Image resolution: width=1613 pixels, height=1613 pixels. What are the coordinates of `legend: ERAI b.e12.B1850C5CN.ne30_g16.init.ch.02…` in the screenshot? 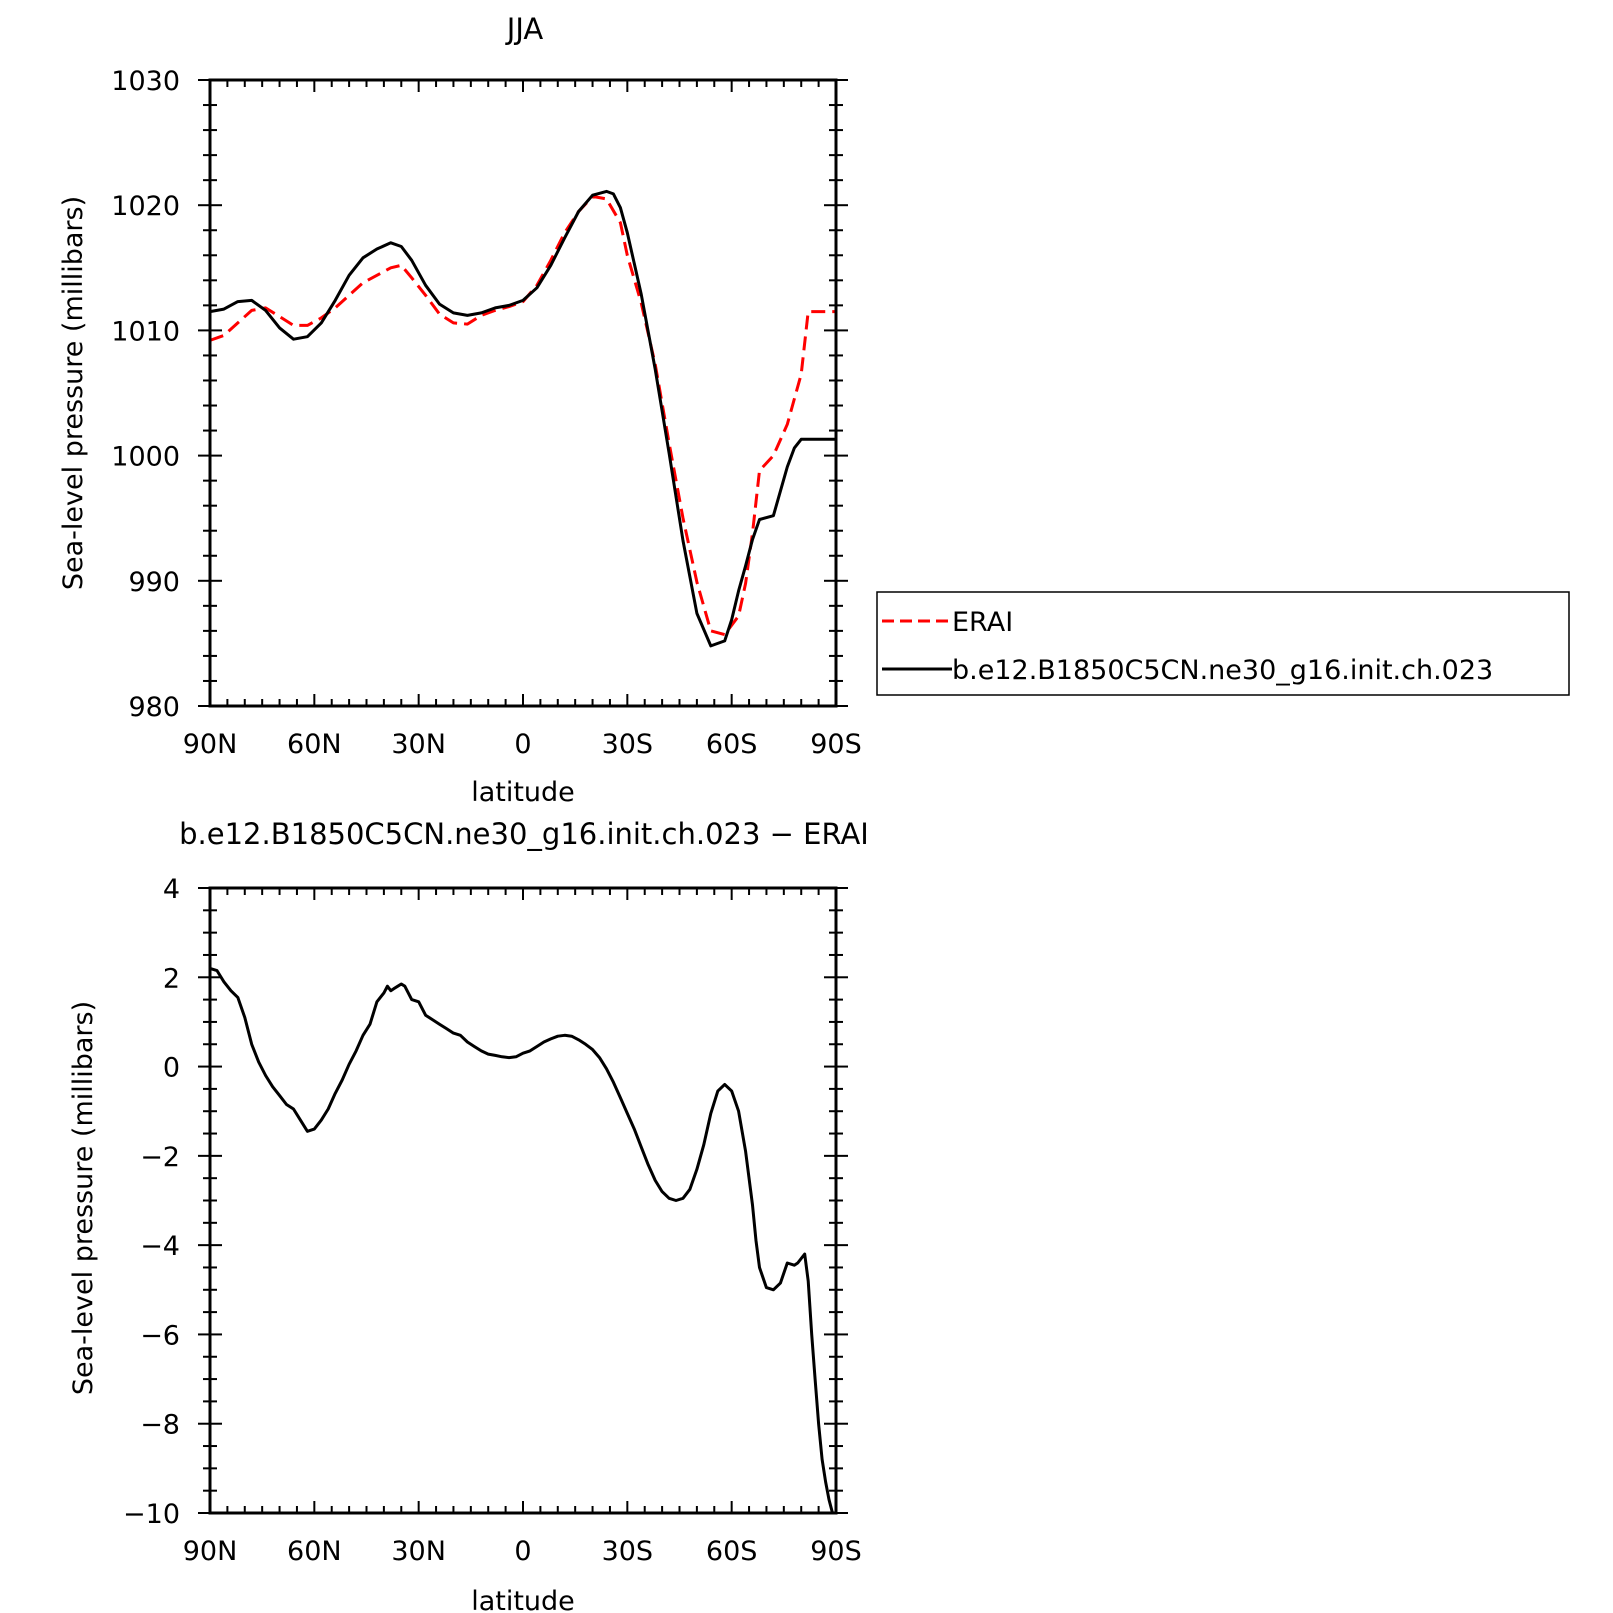 It's located at (1223, 643).